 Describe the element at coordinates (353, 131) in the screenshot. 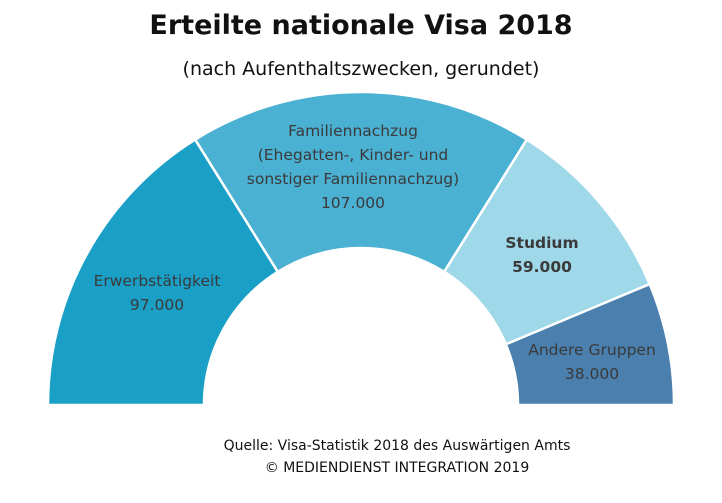

I see `category-label: Familiennachzug` at that location.